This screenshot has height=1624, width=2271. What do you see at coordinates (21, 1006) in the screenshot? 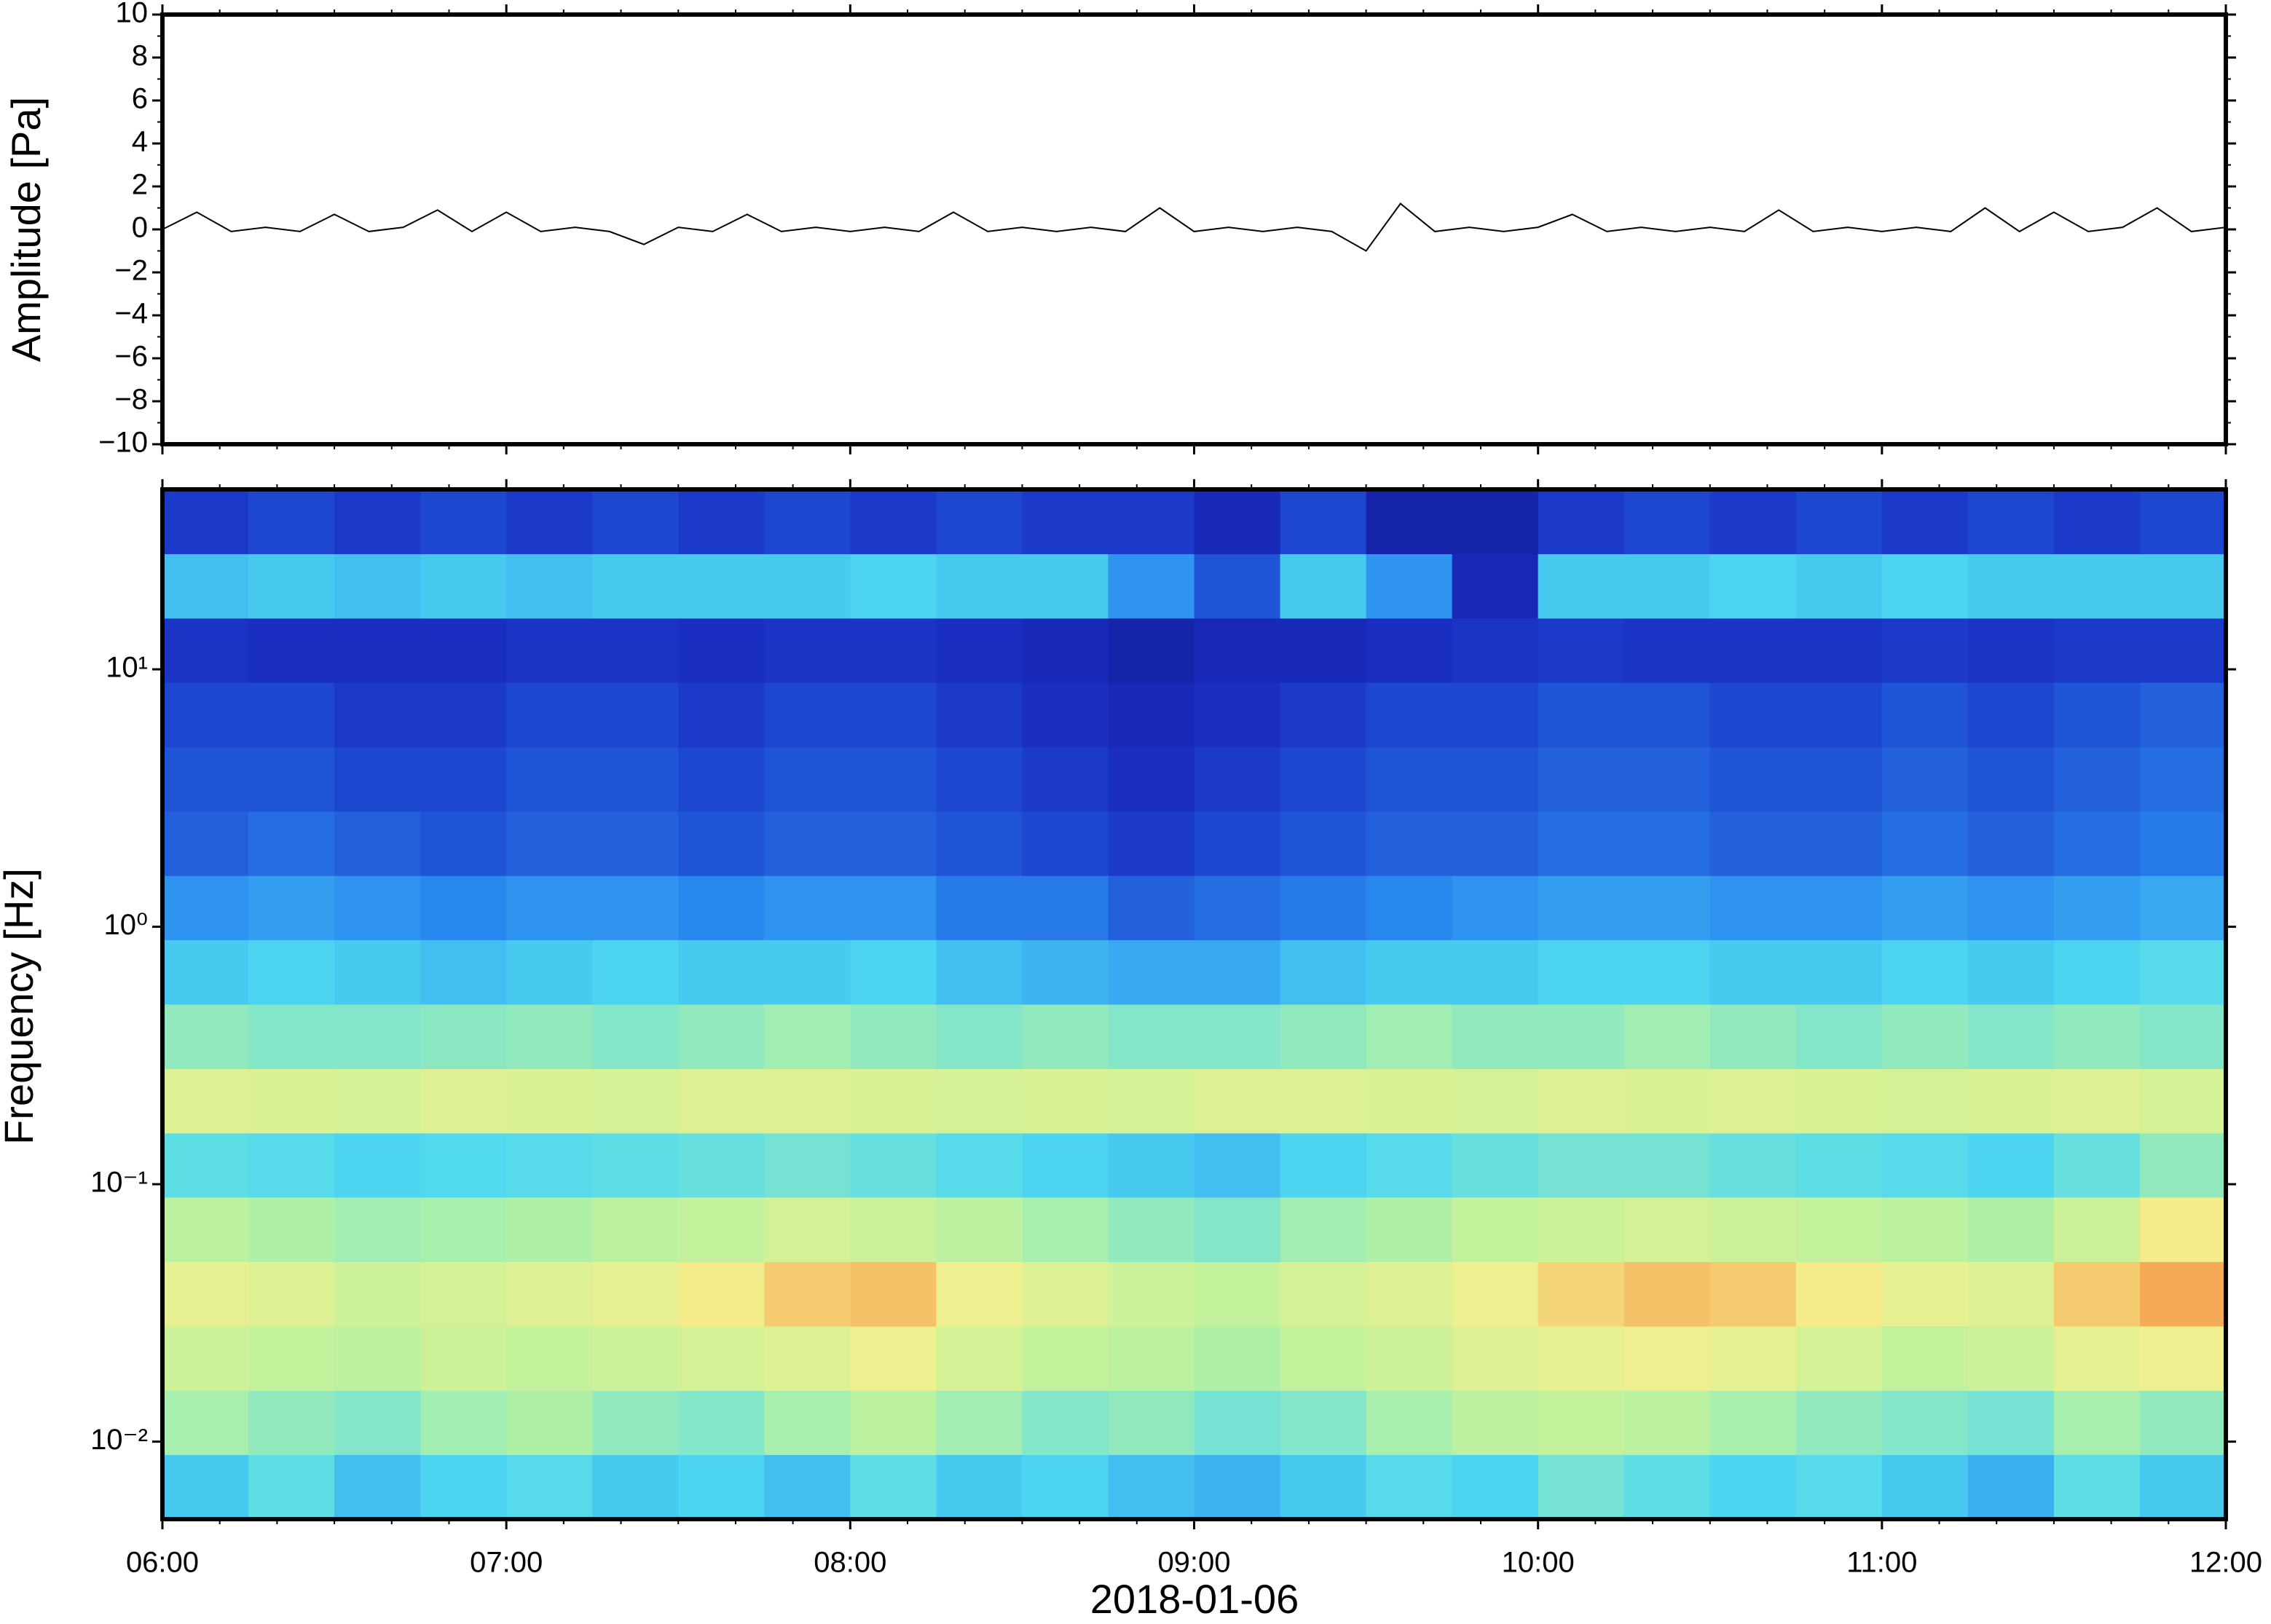
I see `y-axis-label: Frequency [Hz]` at bounding box center [21, 1006].